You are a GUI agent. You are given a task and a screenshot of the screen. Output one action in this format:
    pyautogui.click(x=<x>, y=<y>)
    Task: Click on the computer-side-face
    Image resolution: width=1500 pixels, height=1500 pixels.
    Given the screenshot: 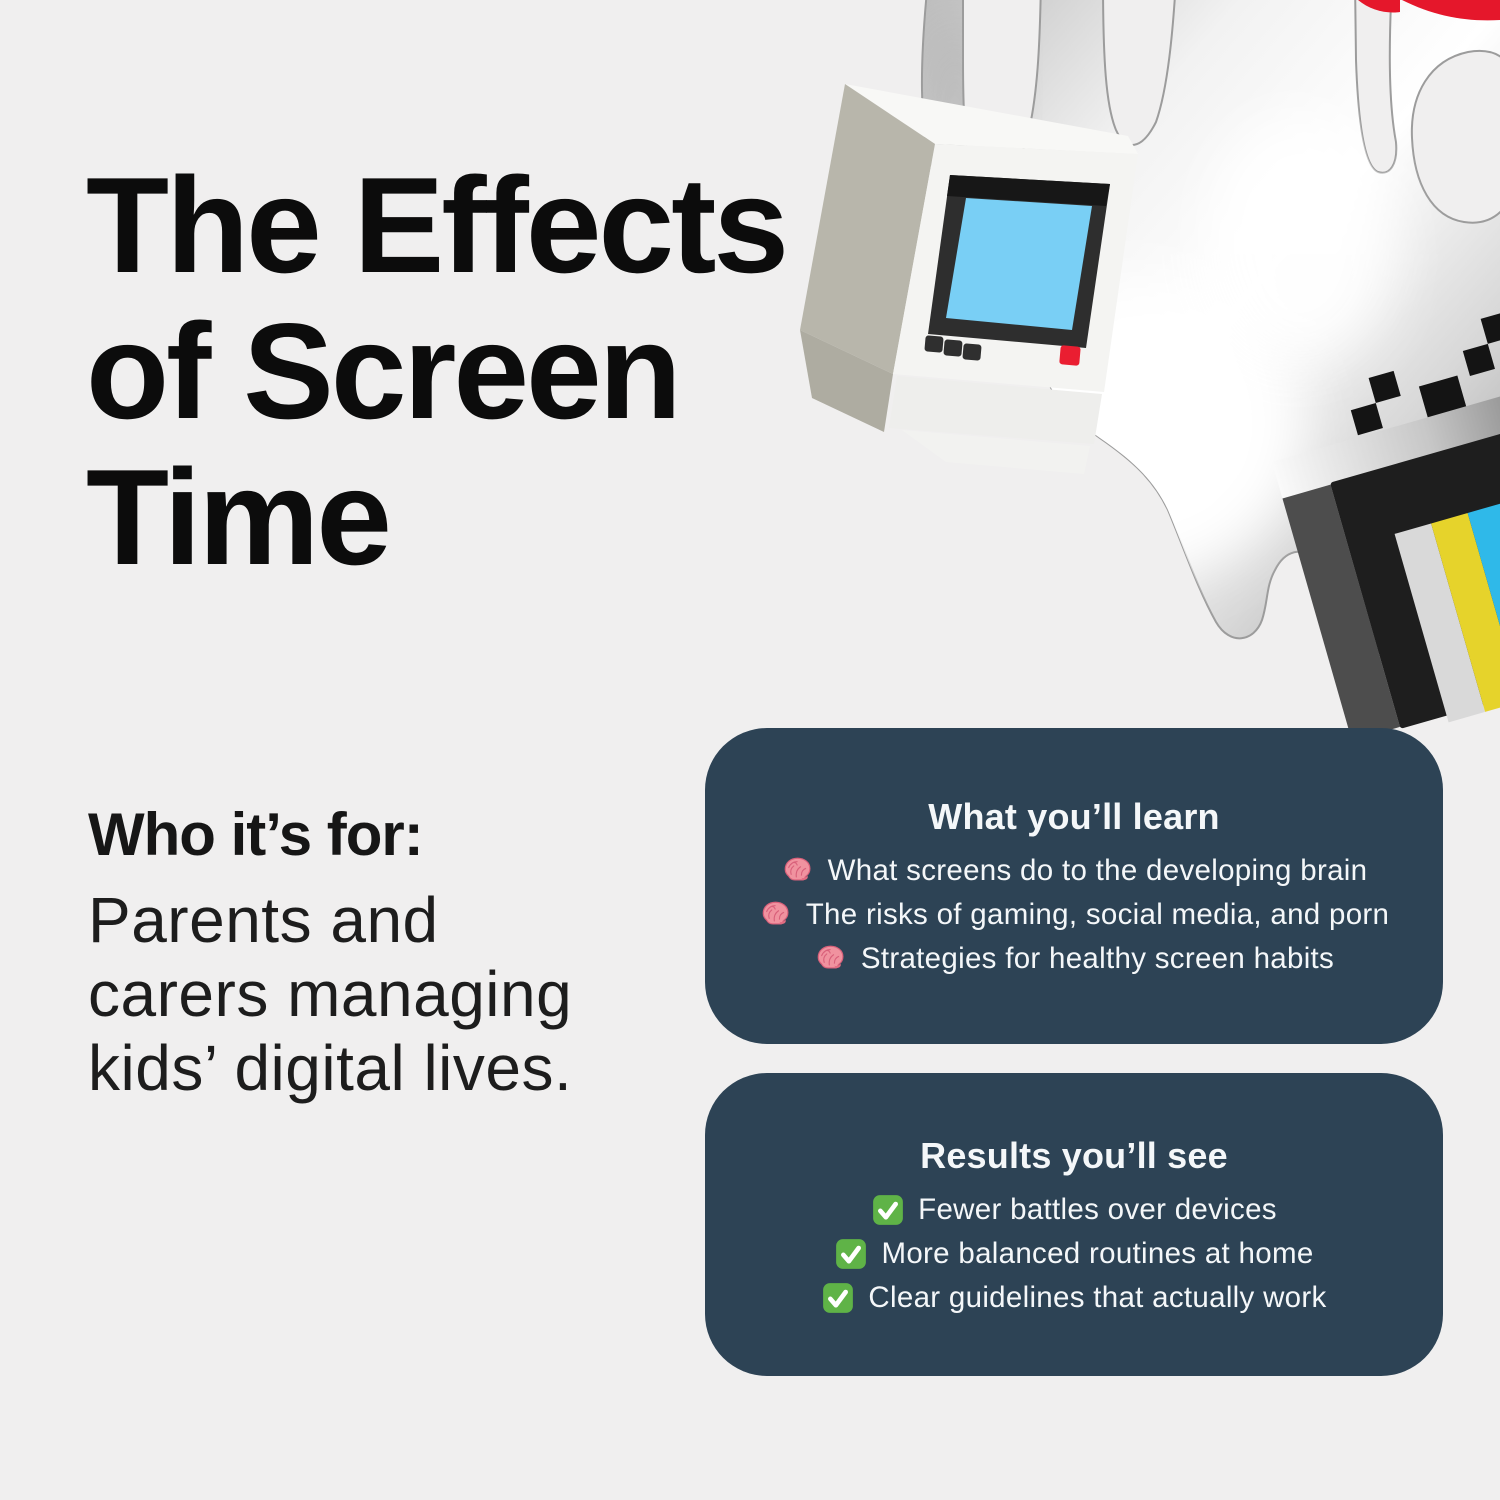 What is the action you would take?
    pyautogui.click(x=867, y=229)
    